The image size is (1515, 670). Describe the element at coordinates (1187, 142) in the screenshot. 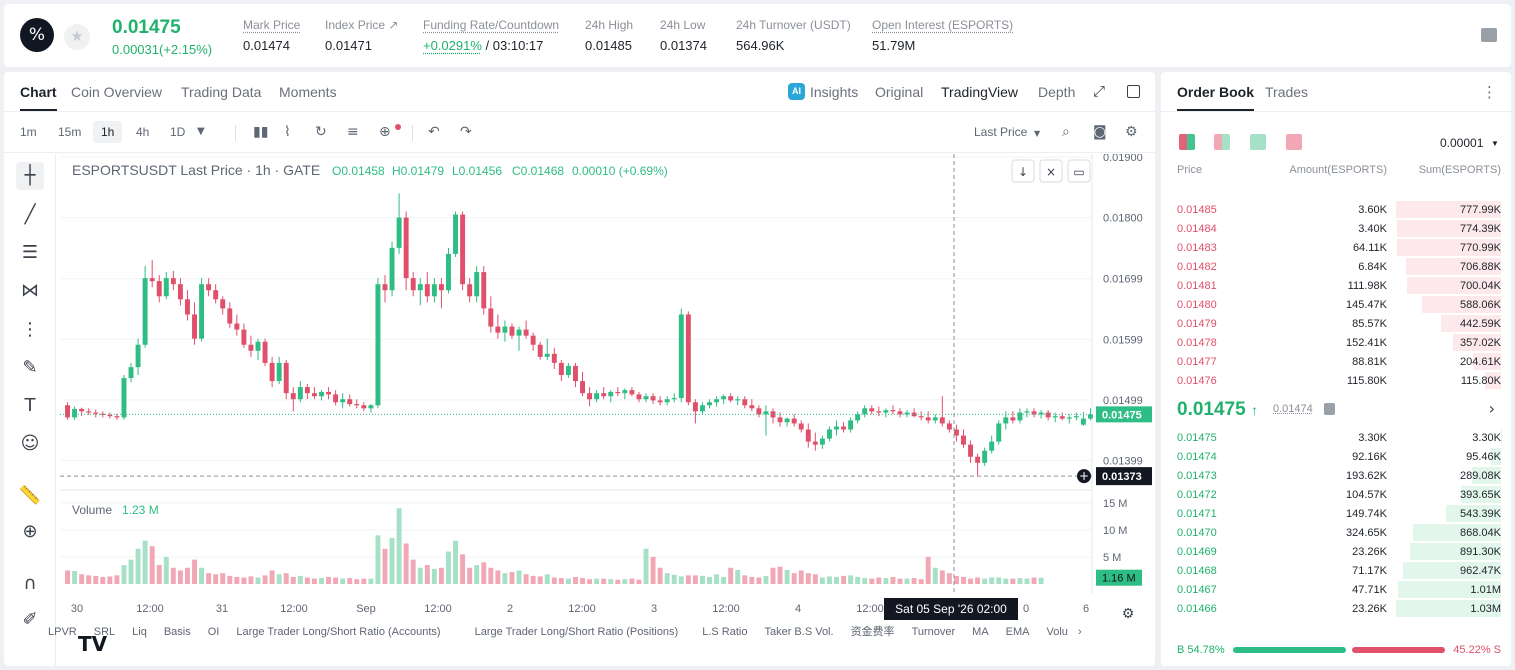

I see `view-both-icon` at that location.